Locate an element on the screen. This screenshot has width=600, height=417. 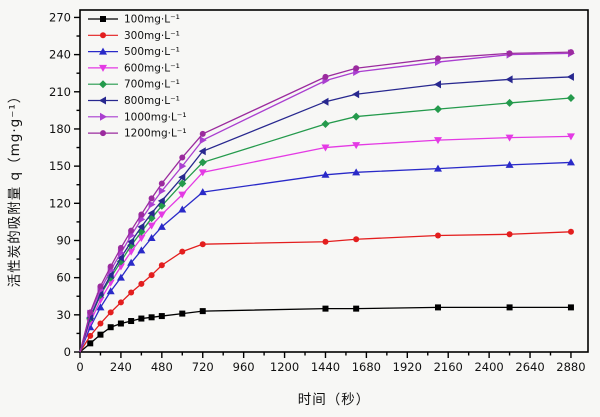
legend-item-label: 1000mg·L⁻¹ is located at coordinates (155, 117).